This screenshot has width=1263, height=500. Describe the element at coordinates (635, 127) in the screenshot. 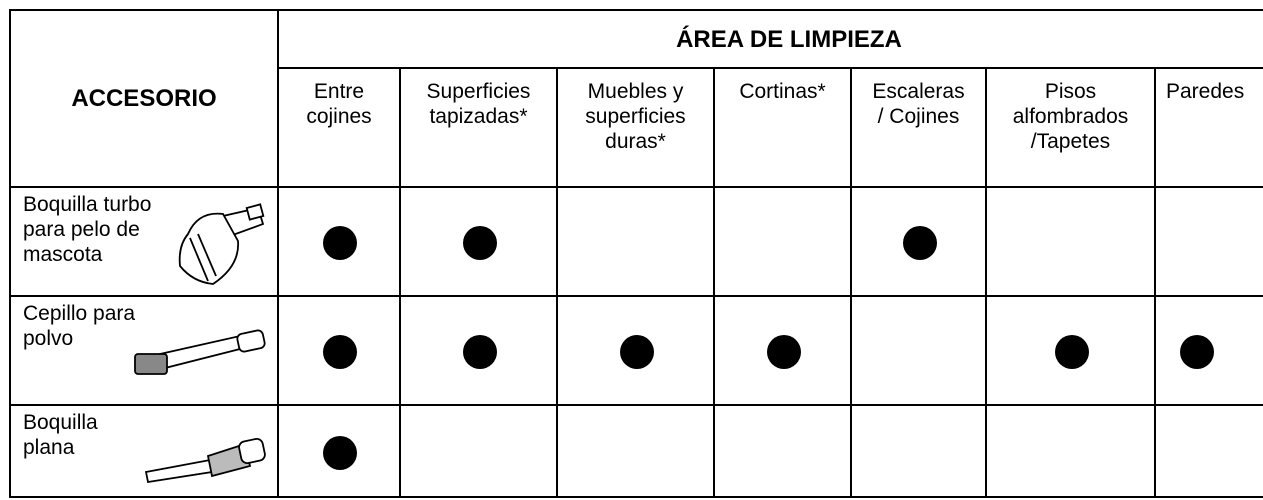

I see `column-header: Muebles y superficies duras*` at that location.